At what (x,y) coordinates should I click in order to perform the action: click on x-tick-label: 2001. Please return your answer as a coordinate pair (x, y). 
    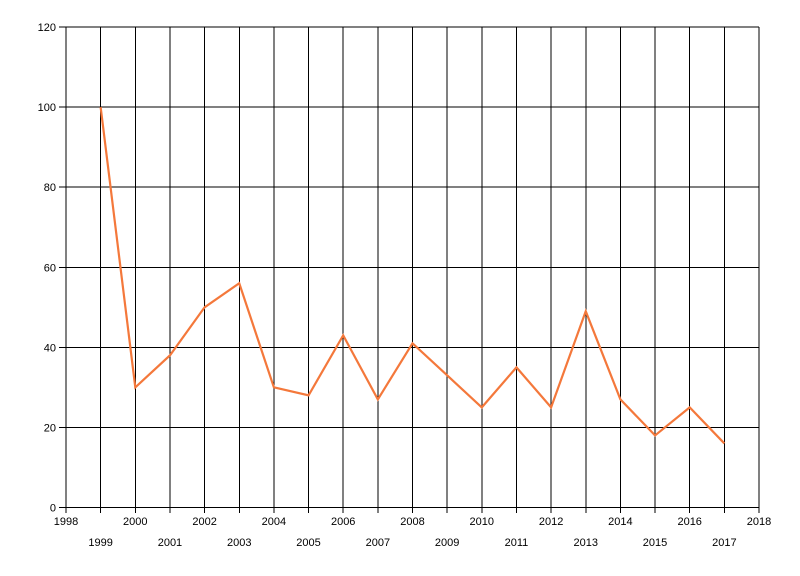
    Looking at the image, I should click on (170, 543).